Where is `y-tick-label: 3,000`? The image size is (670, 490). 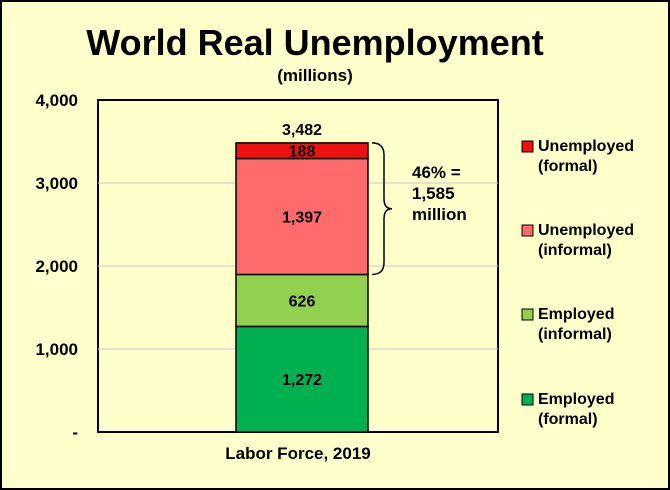
y-tick-label: 3,000 is located at coordinates (56, 183).